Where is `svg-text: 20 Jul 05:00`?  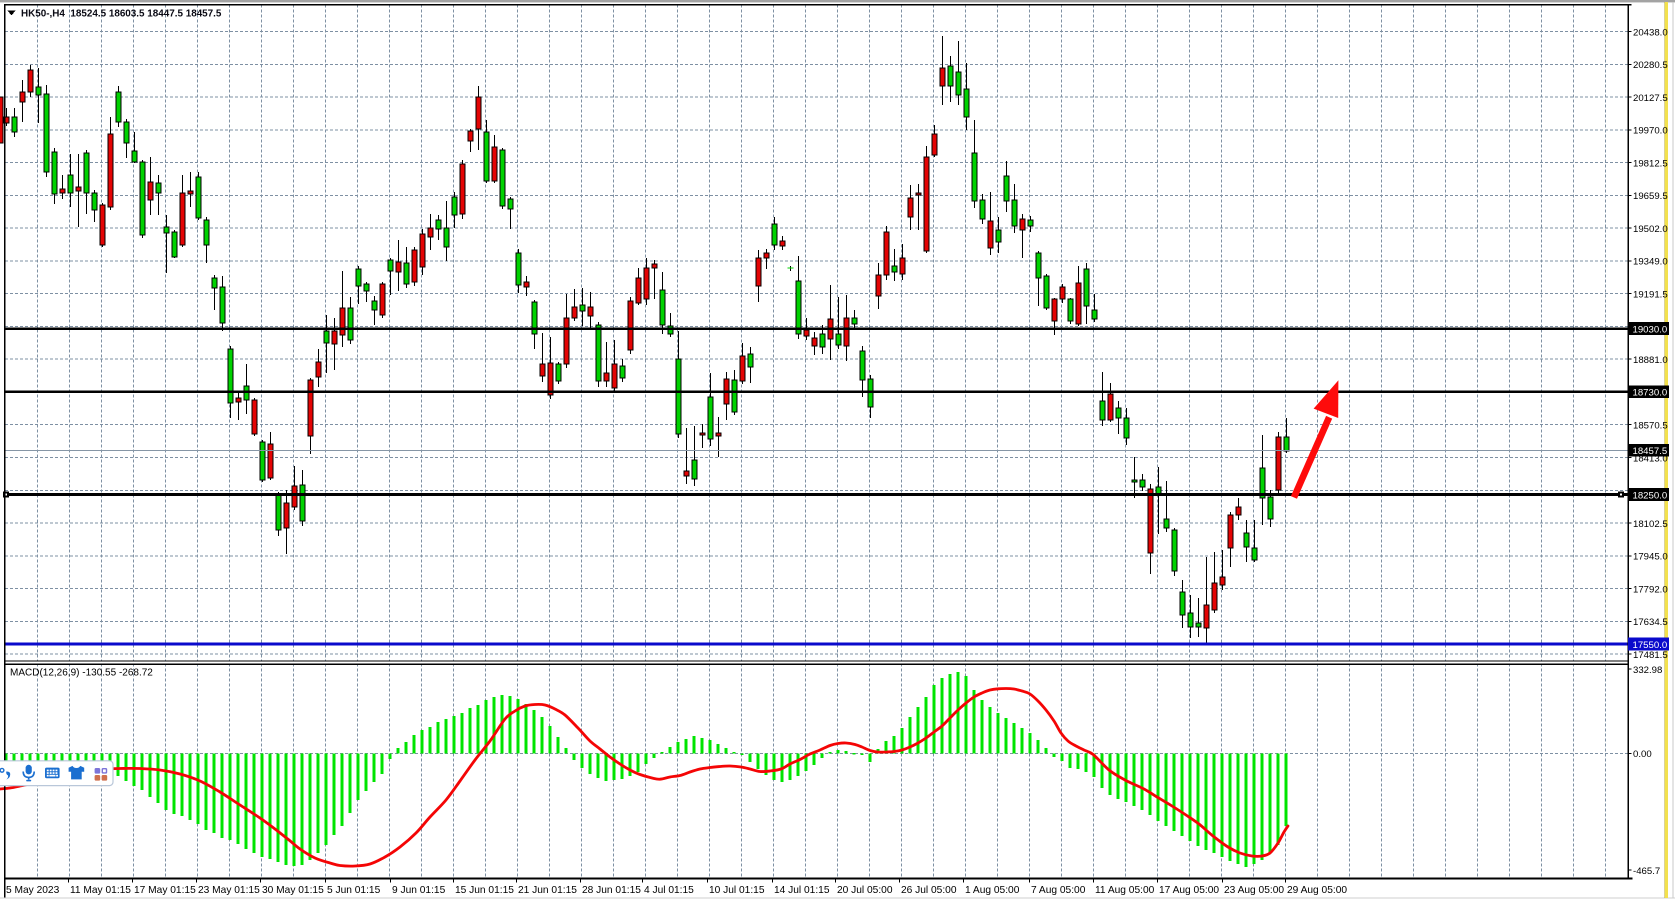 svg-text: 20 Jul 05:00 is located at coordinates (865, 890).